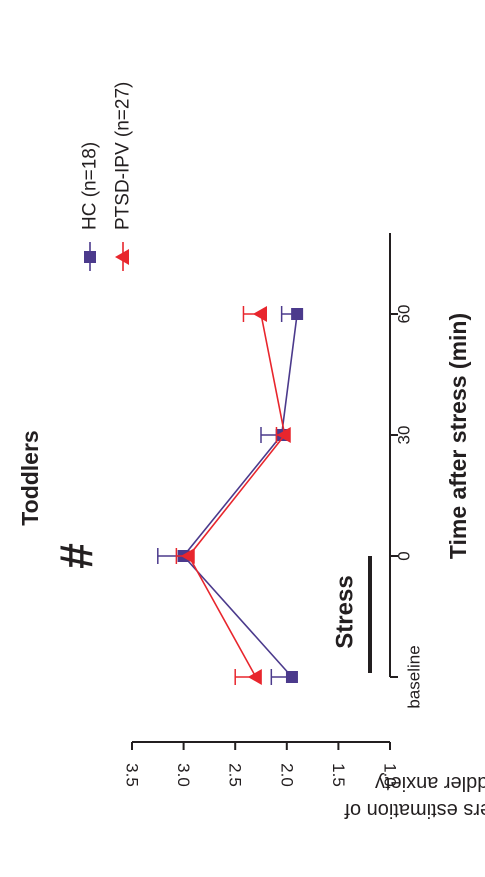  What do you see at coordinates (414, 676) in the screenshot?
I see `x-tick-label: baseline` at bounding box center [414, 676].